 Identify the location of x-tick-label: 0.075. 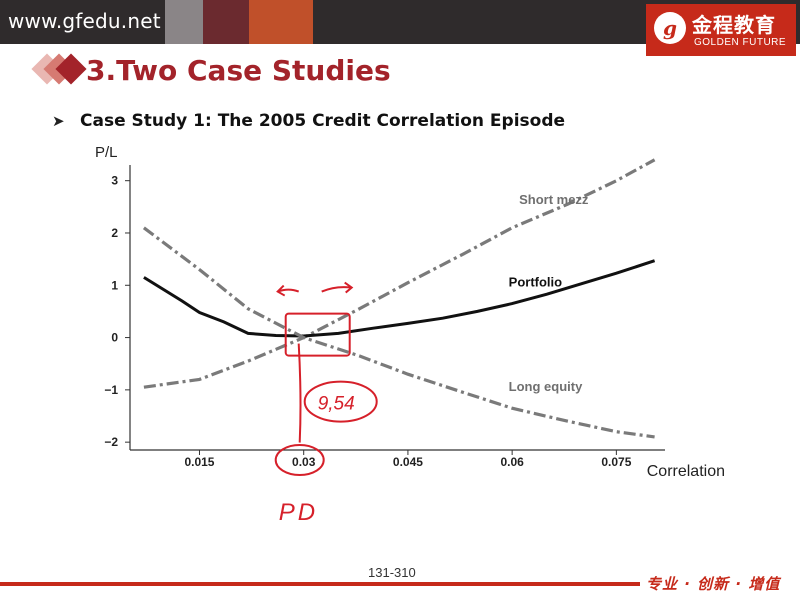
(616, 462).